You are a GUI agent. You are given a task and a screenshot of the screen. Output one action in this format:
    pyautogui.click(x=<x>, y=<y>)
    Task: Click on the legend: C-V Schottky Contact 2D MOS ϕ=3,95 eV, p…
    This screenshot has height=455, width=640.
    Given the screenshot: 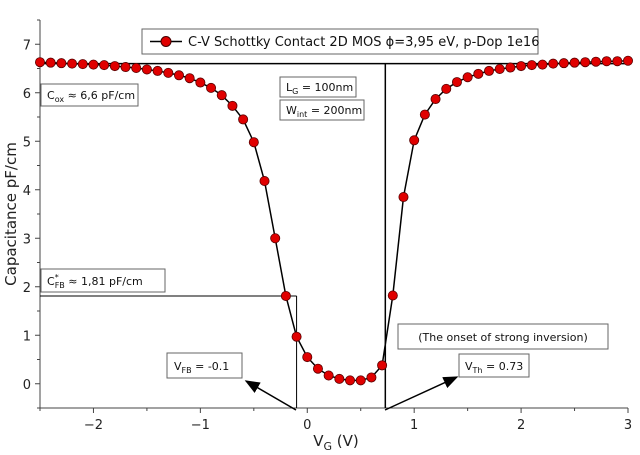 What is the action you would take?
    pyautogui.click(x=340, y=41)
    